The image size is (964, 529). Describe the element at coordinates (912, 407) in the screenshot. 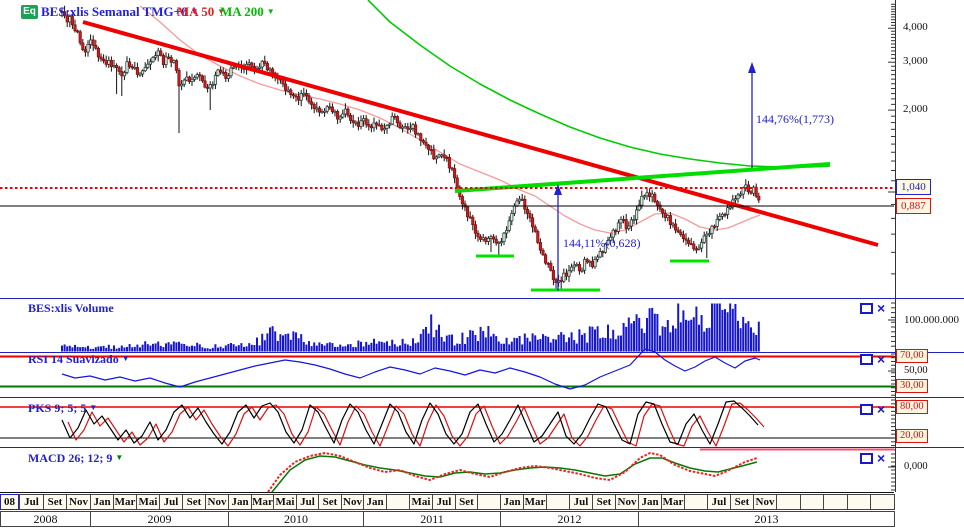

I see `pks-80-label: 80,00` at that location.